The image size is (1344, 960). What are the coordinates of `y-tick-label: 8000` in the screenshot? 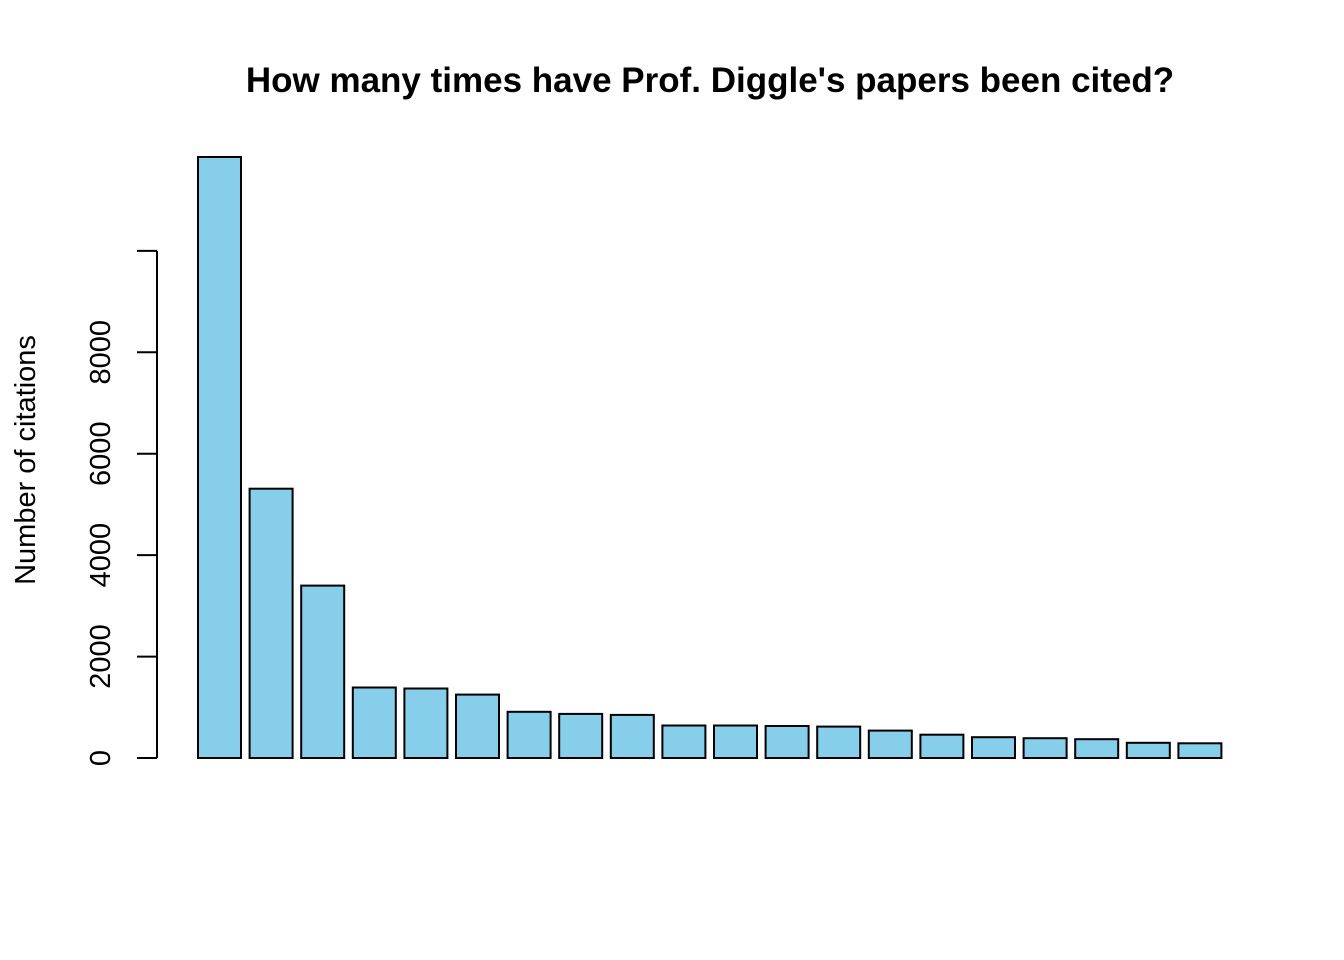 It's located at (101, 352).